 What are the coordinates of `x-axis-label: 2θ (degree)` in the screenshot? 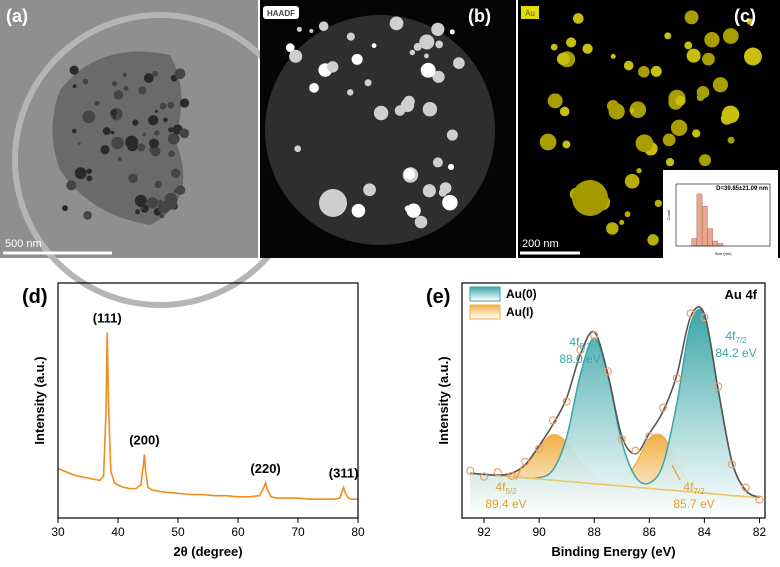 It's located at (207, 551).